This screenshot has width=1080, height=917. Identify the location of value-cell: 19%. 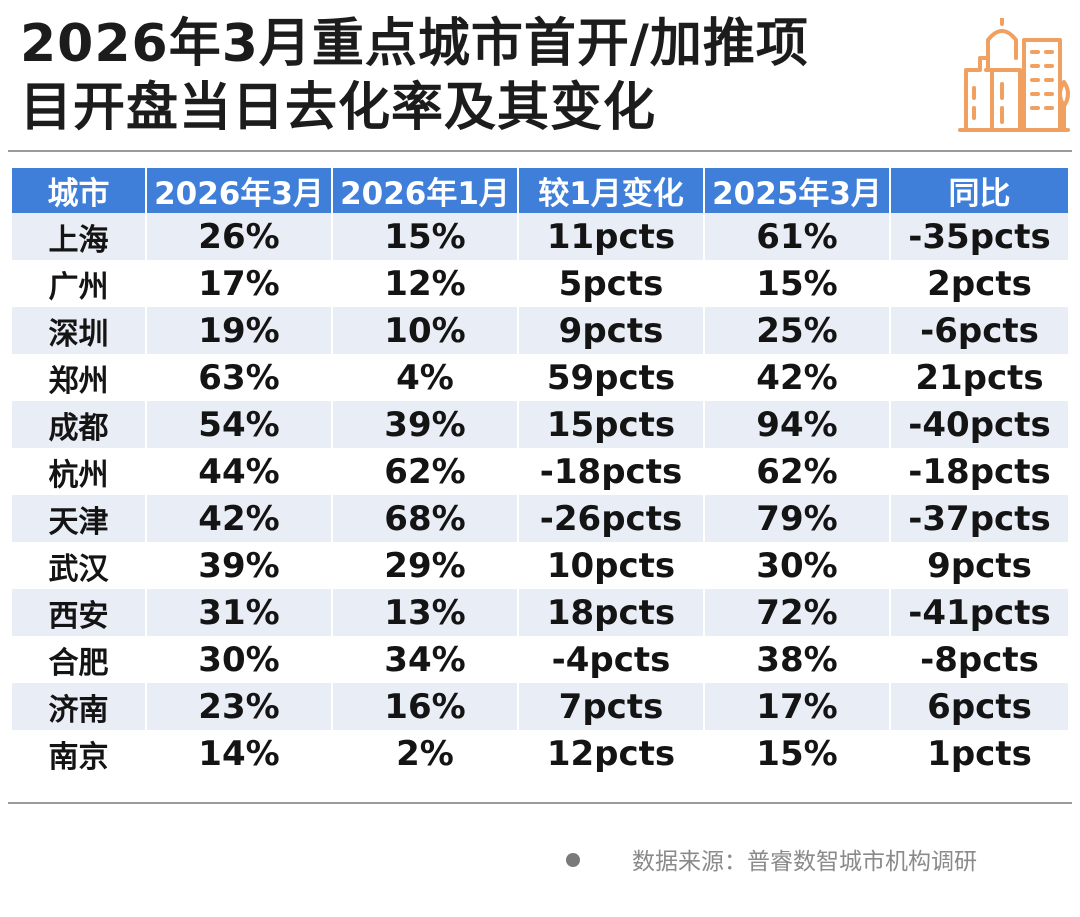
(239, 330).